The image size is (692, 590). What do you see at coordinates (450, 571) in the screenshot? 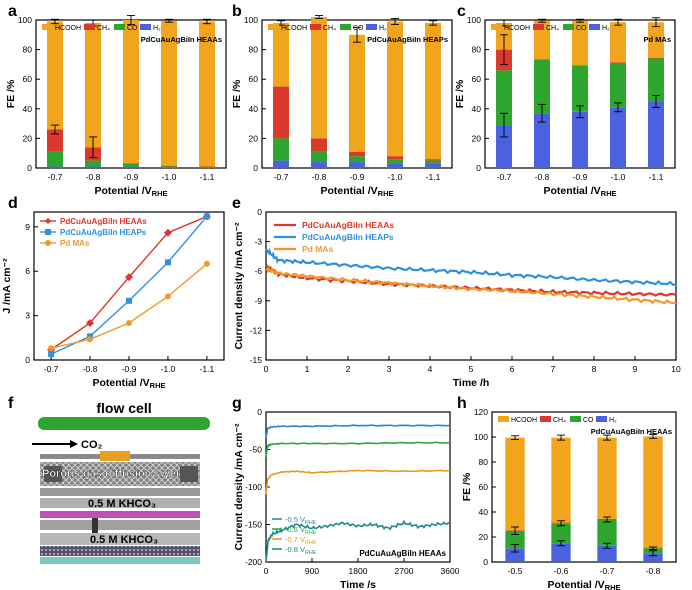
I see `x-tick-label: 3600` at bounding box center [450, 571].